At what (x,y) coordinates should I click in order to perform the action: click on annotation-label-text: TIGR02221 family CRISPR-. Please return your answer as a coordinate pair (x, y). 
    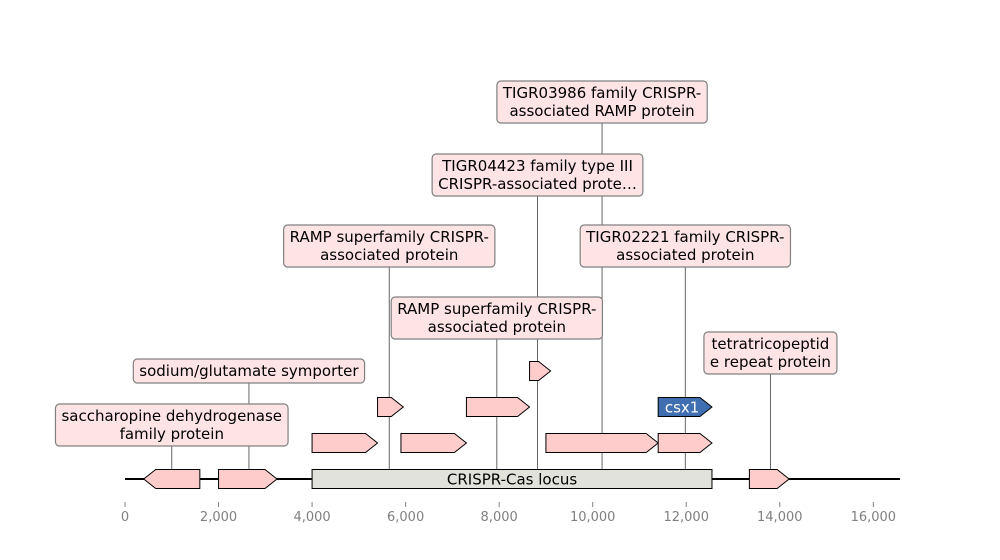
    Looking at the image, I should click on (684, 237).